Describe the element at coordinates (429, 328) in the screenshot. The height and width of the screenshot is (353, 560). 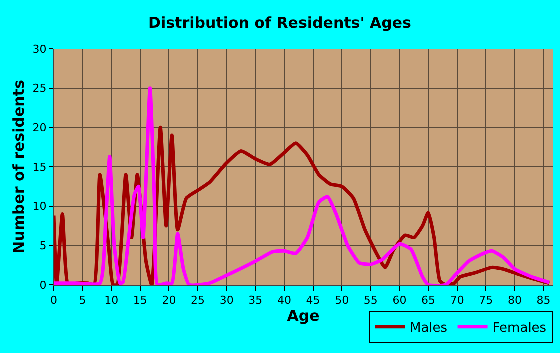
I see `legend-label: Males` at that location.